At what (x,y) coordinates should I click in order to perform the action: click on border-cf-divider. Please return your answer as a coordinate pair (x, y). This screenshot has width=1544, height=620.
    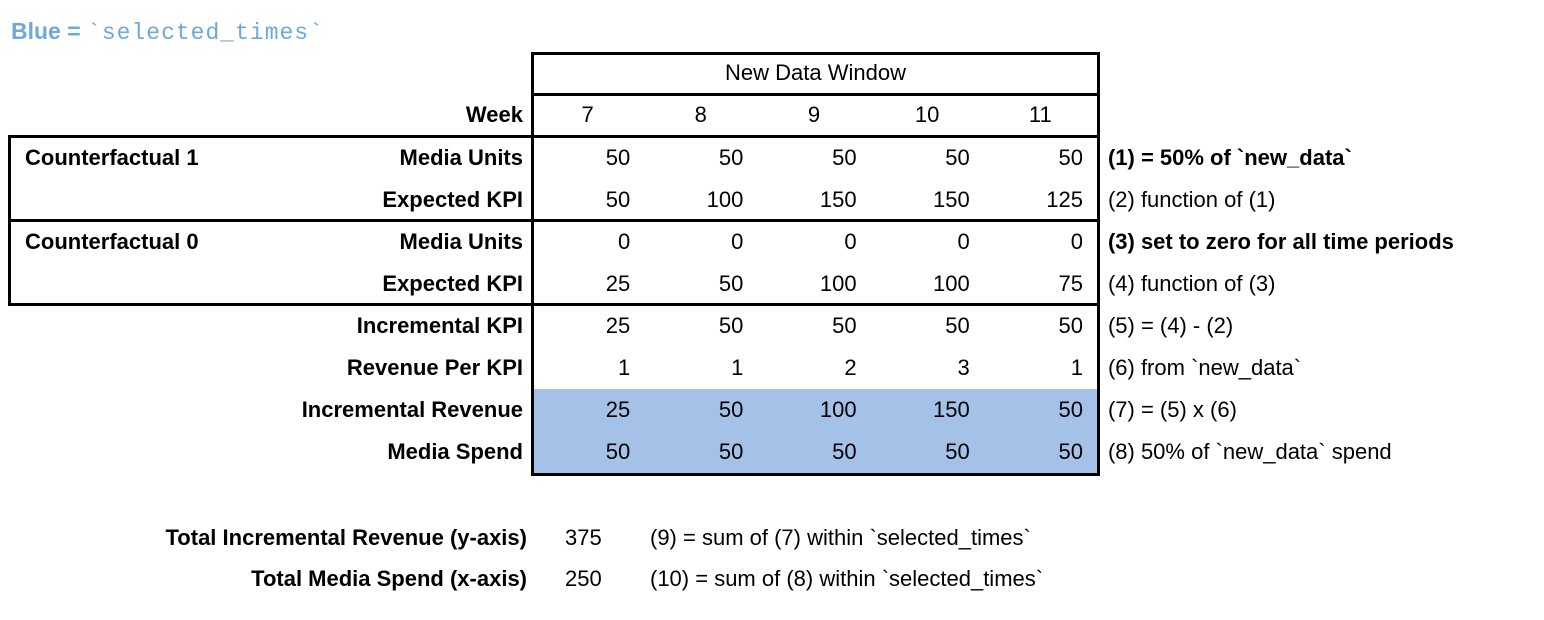
    Looking at the image, I should click on (554, 220).